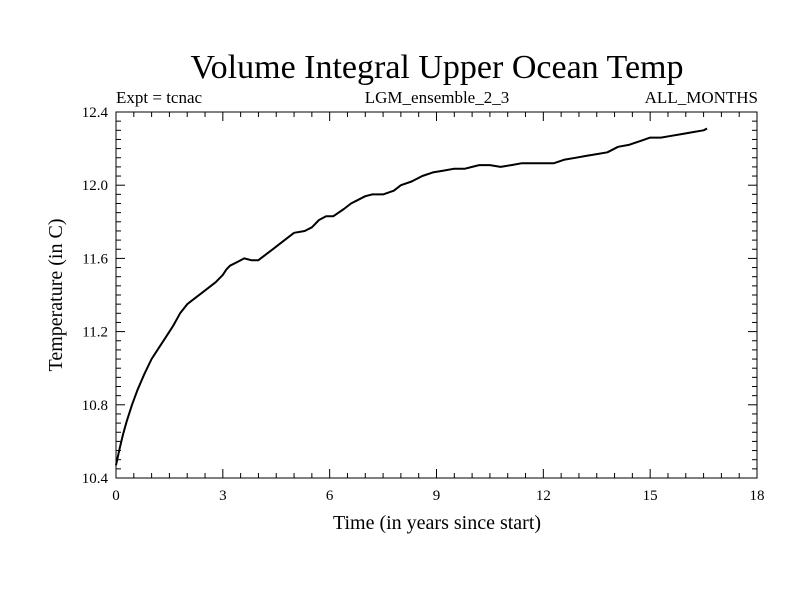  Describe the element at coordinates (116, 496) in the screenshot. I see `x-tick-label: 0` at that location.